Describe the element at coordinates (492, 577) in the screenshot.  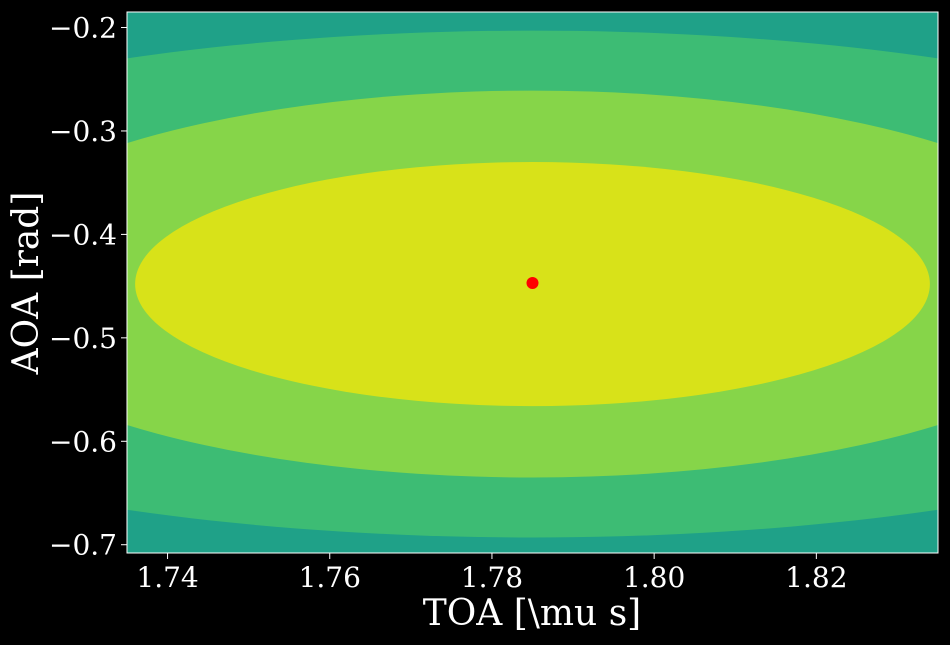
I see `x-tick-label: 1.78` at that location.